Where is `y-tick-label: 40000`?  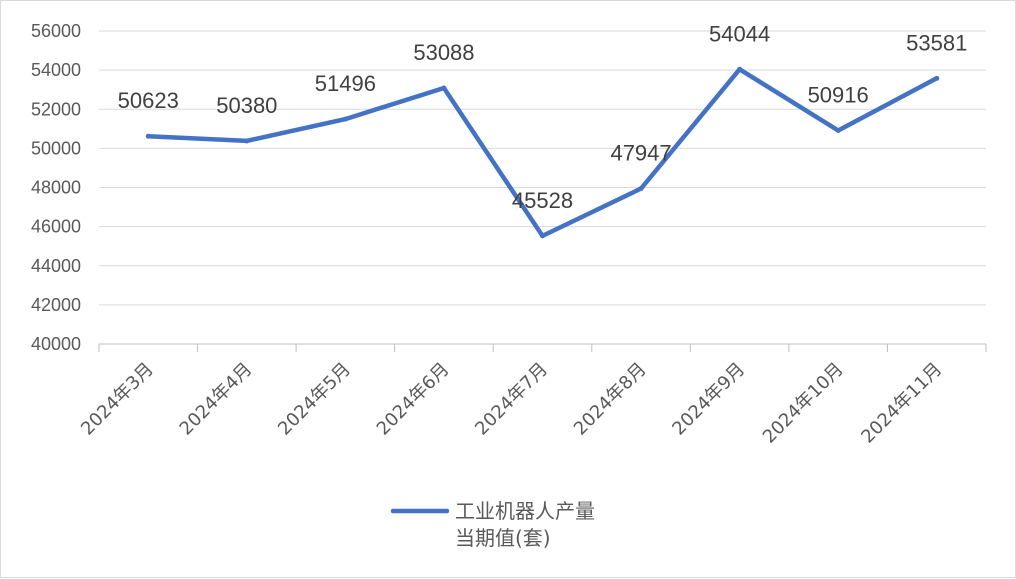
y-tick-label: 40000 is located at coordinates (56, 344).